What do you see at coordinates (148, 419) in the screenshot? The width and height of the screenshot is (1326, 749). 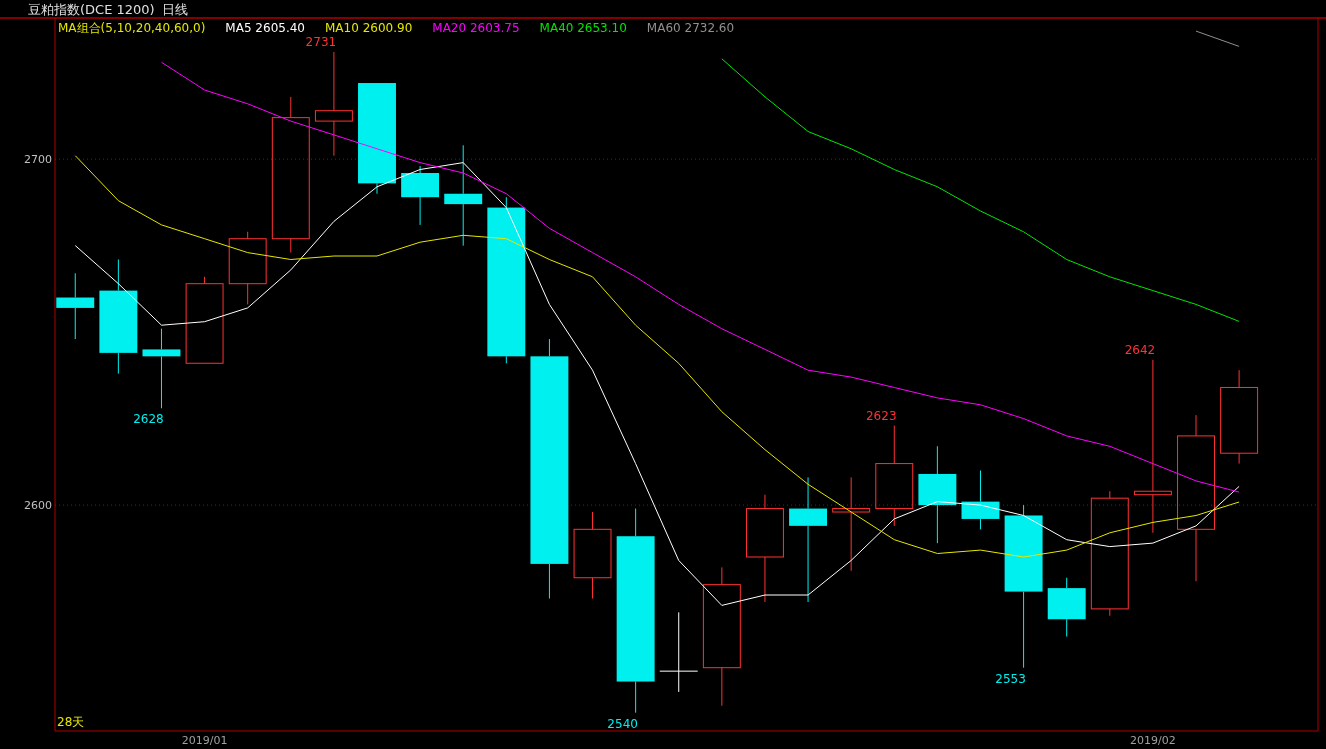 I see `text: 2628` at bounding box center [148, 419].